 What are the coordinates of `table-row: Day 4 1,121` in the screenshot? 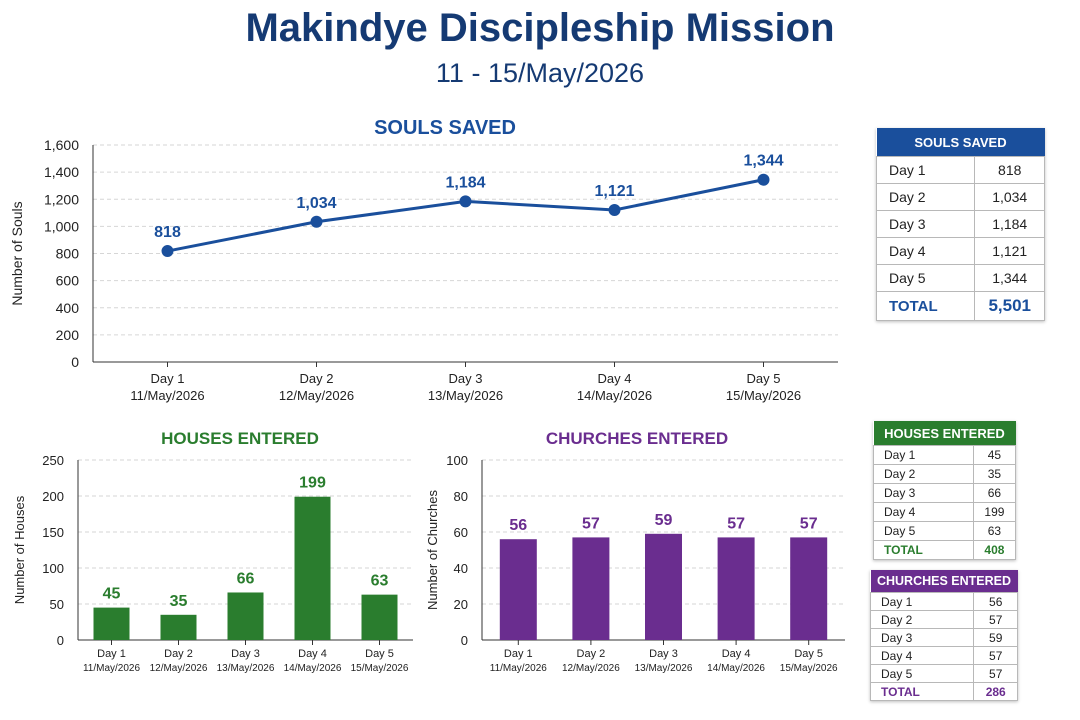 It's located at (960, 251).